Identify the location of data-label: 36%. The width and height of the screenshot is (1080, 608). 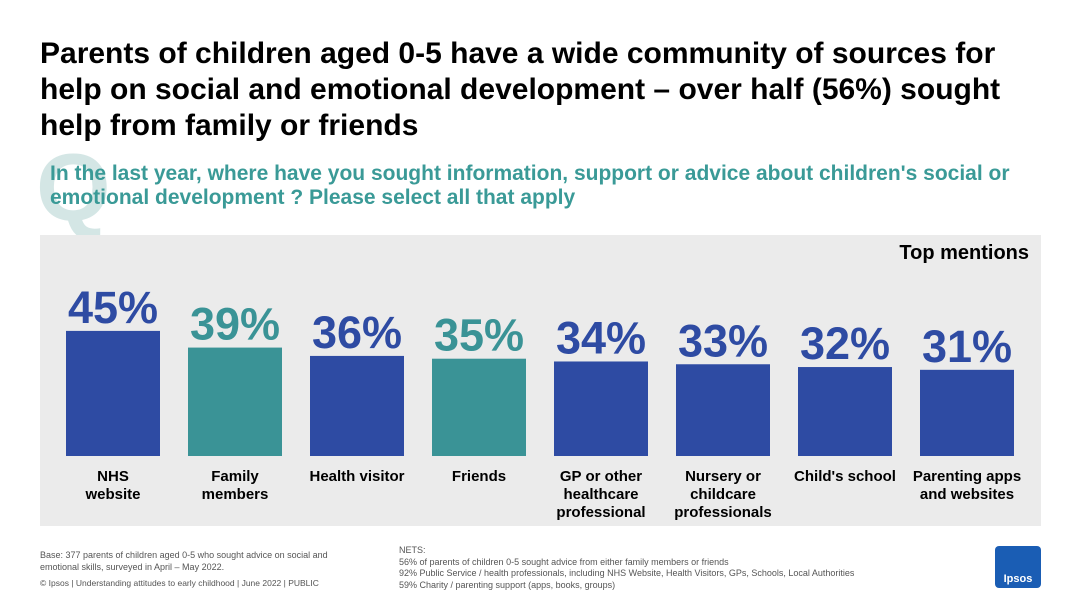
(357, 332).